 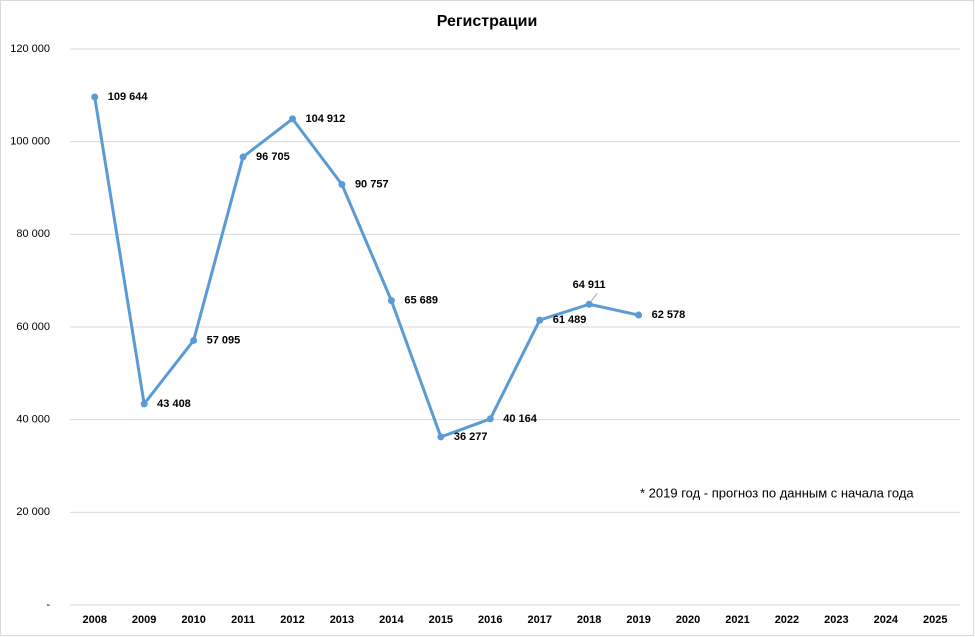 I want to click on value-label: 96 705, so click(x=273, y=157).